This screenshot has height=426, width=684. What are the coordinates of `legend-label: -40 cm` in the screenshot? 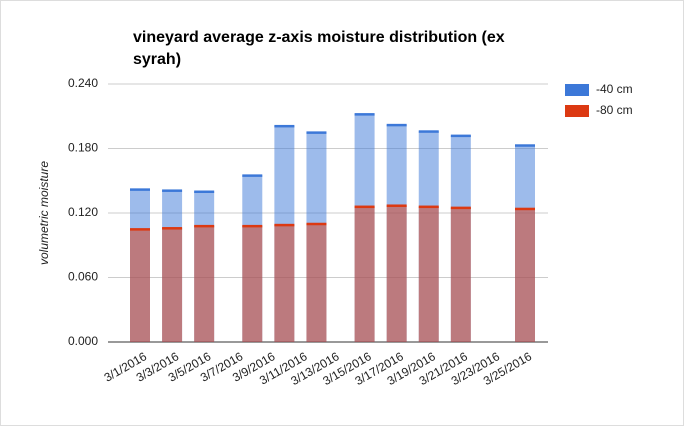 It's located at (614, 89).